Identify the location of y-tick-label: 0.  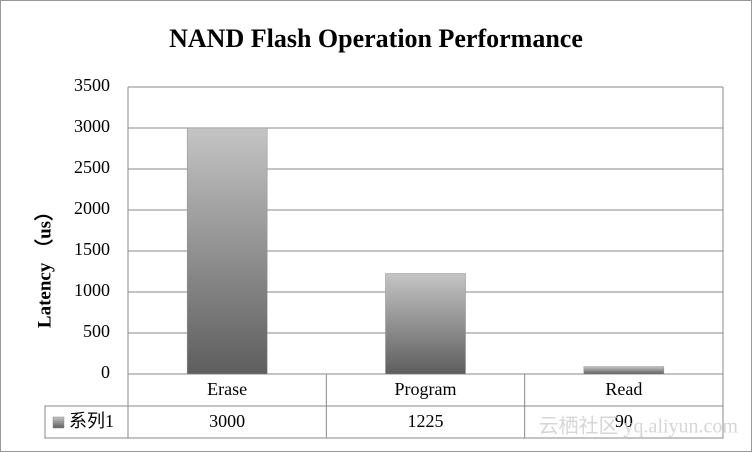
(105, 372).